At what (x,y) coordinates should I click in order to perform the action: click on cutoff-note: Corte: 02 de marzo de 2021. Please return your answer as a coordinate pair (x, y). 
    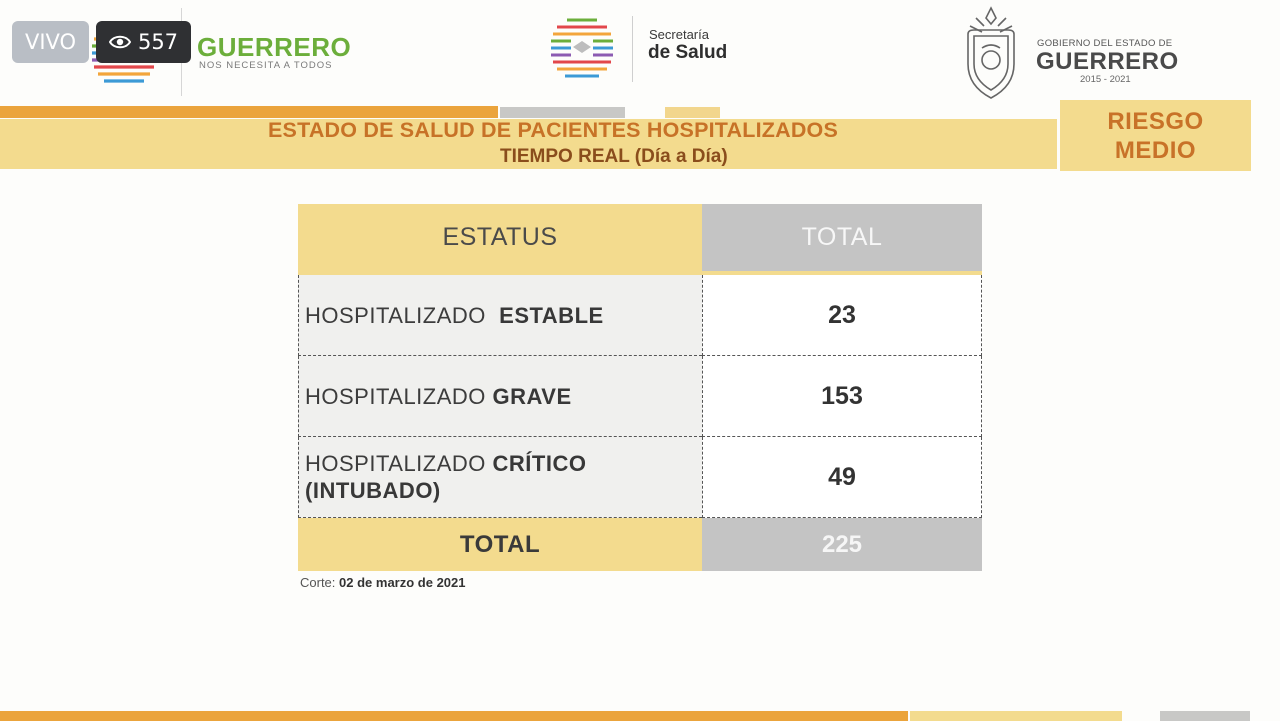
    Looking at the image, I should click on (383, 582).